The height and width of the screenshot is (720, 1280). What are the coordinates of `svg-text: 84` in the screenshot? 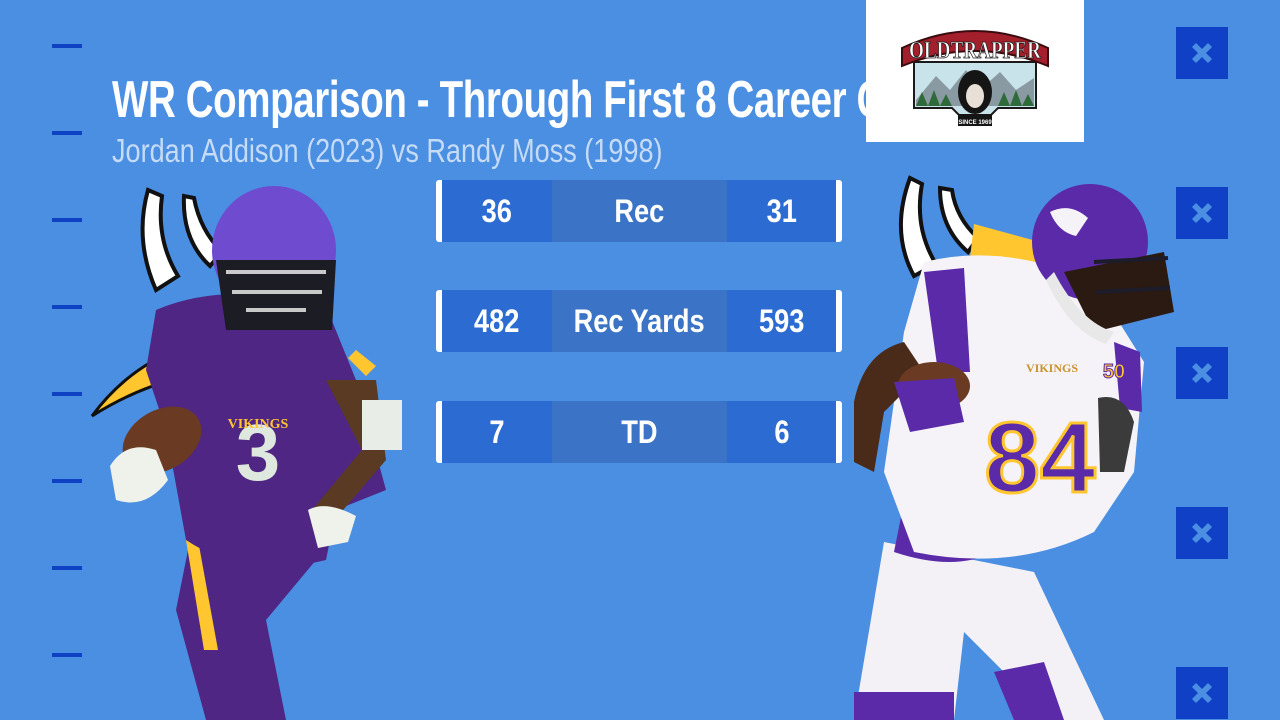 It's located at (1040, 458).